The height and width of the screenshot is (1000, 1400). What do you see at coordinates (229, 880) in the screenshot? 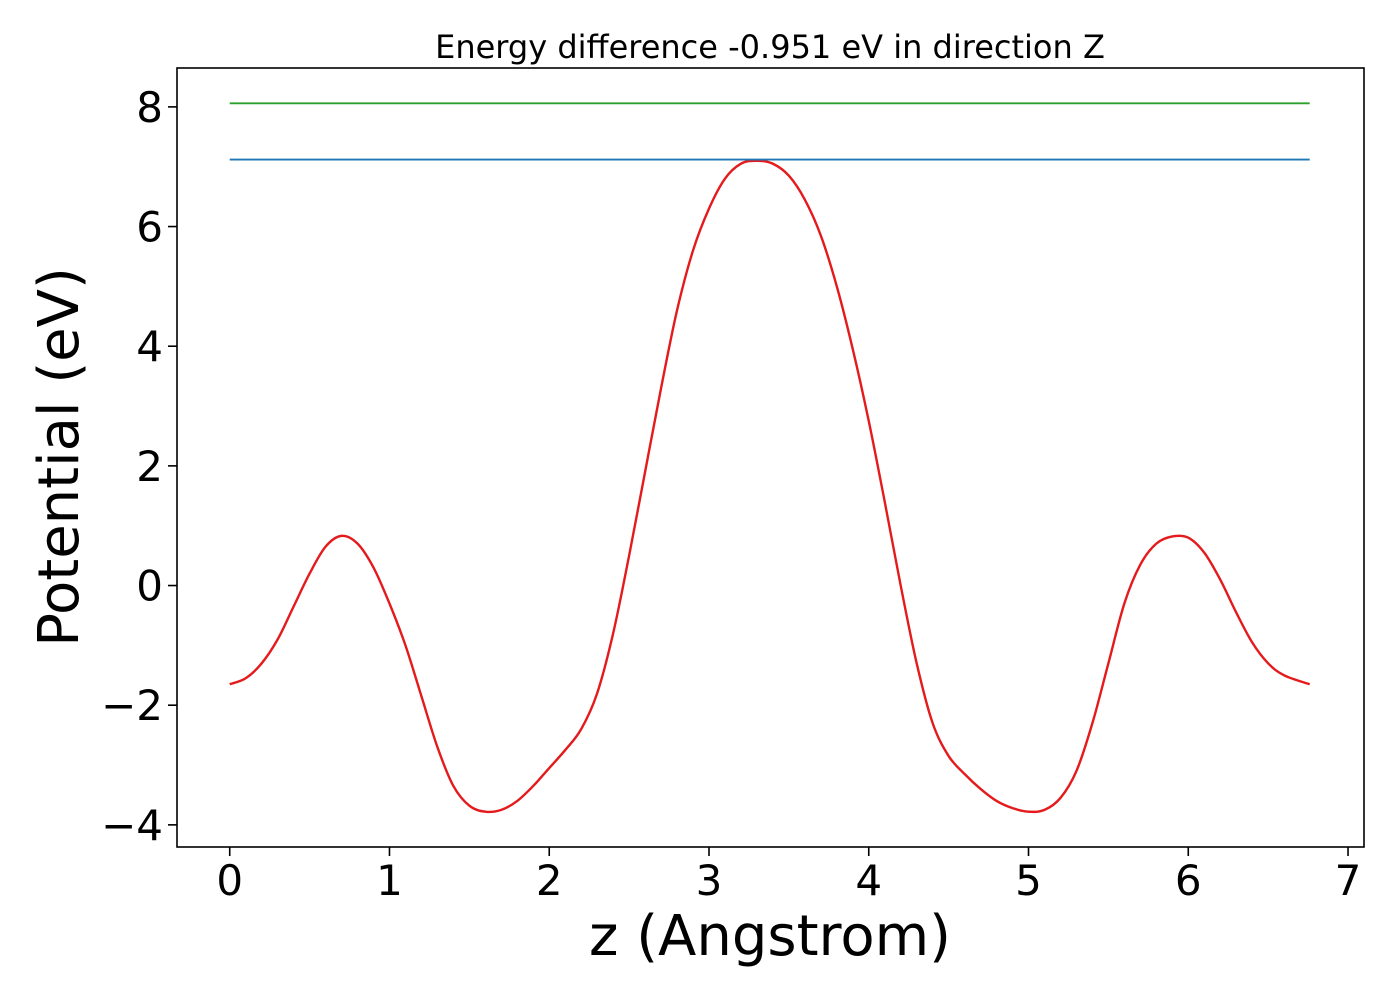
I see `x-tick-label: 0` at bounding box center [229, 880].